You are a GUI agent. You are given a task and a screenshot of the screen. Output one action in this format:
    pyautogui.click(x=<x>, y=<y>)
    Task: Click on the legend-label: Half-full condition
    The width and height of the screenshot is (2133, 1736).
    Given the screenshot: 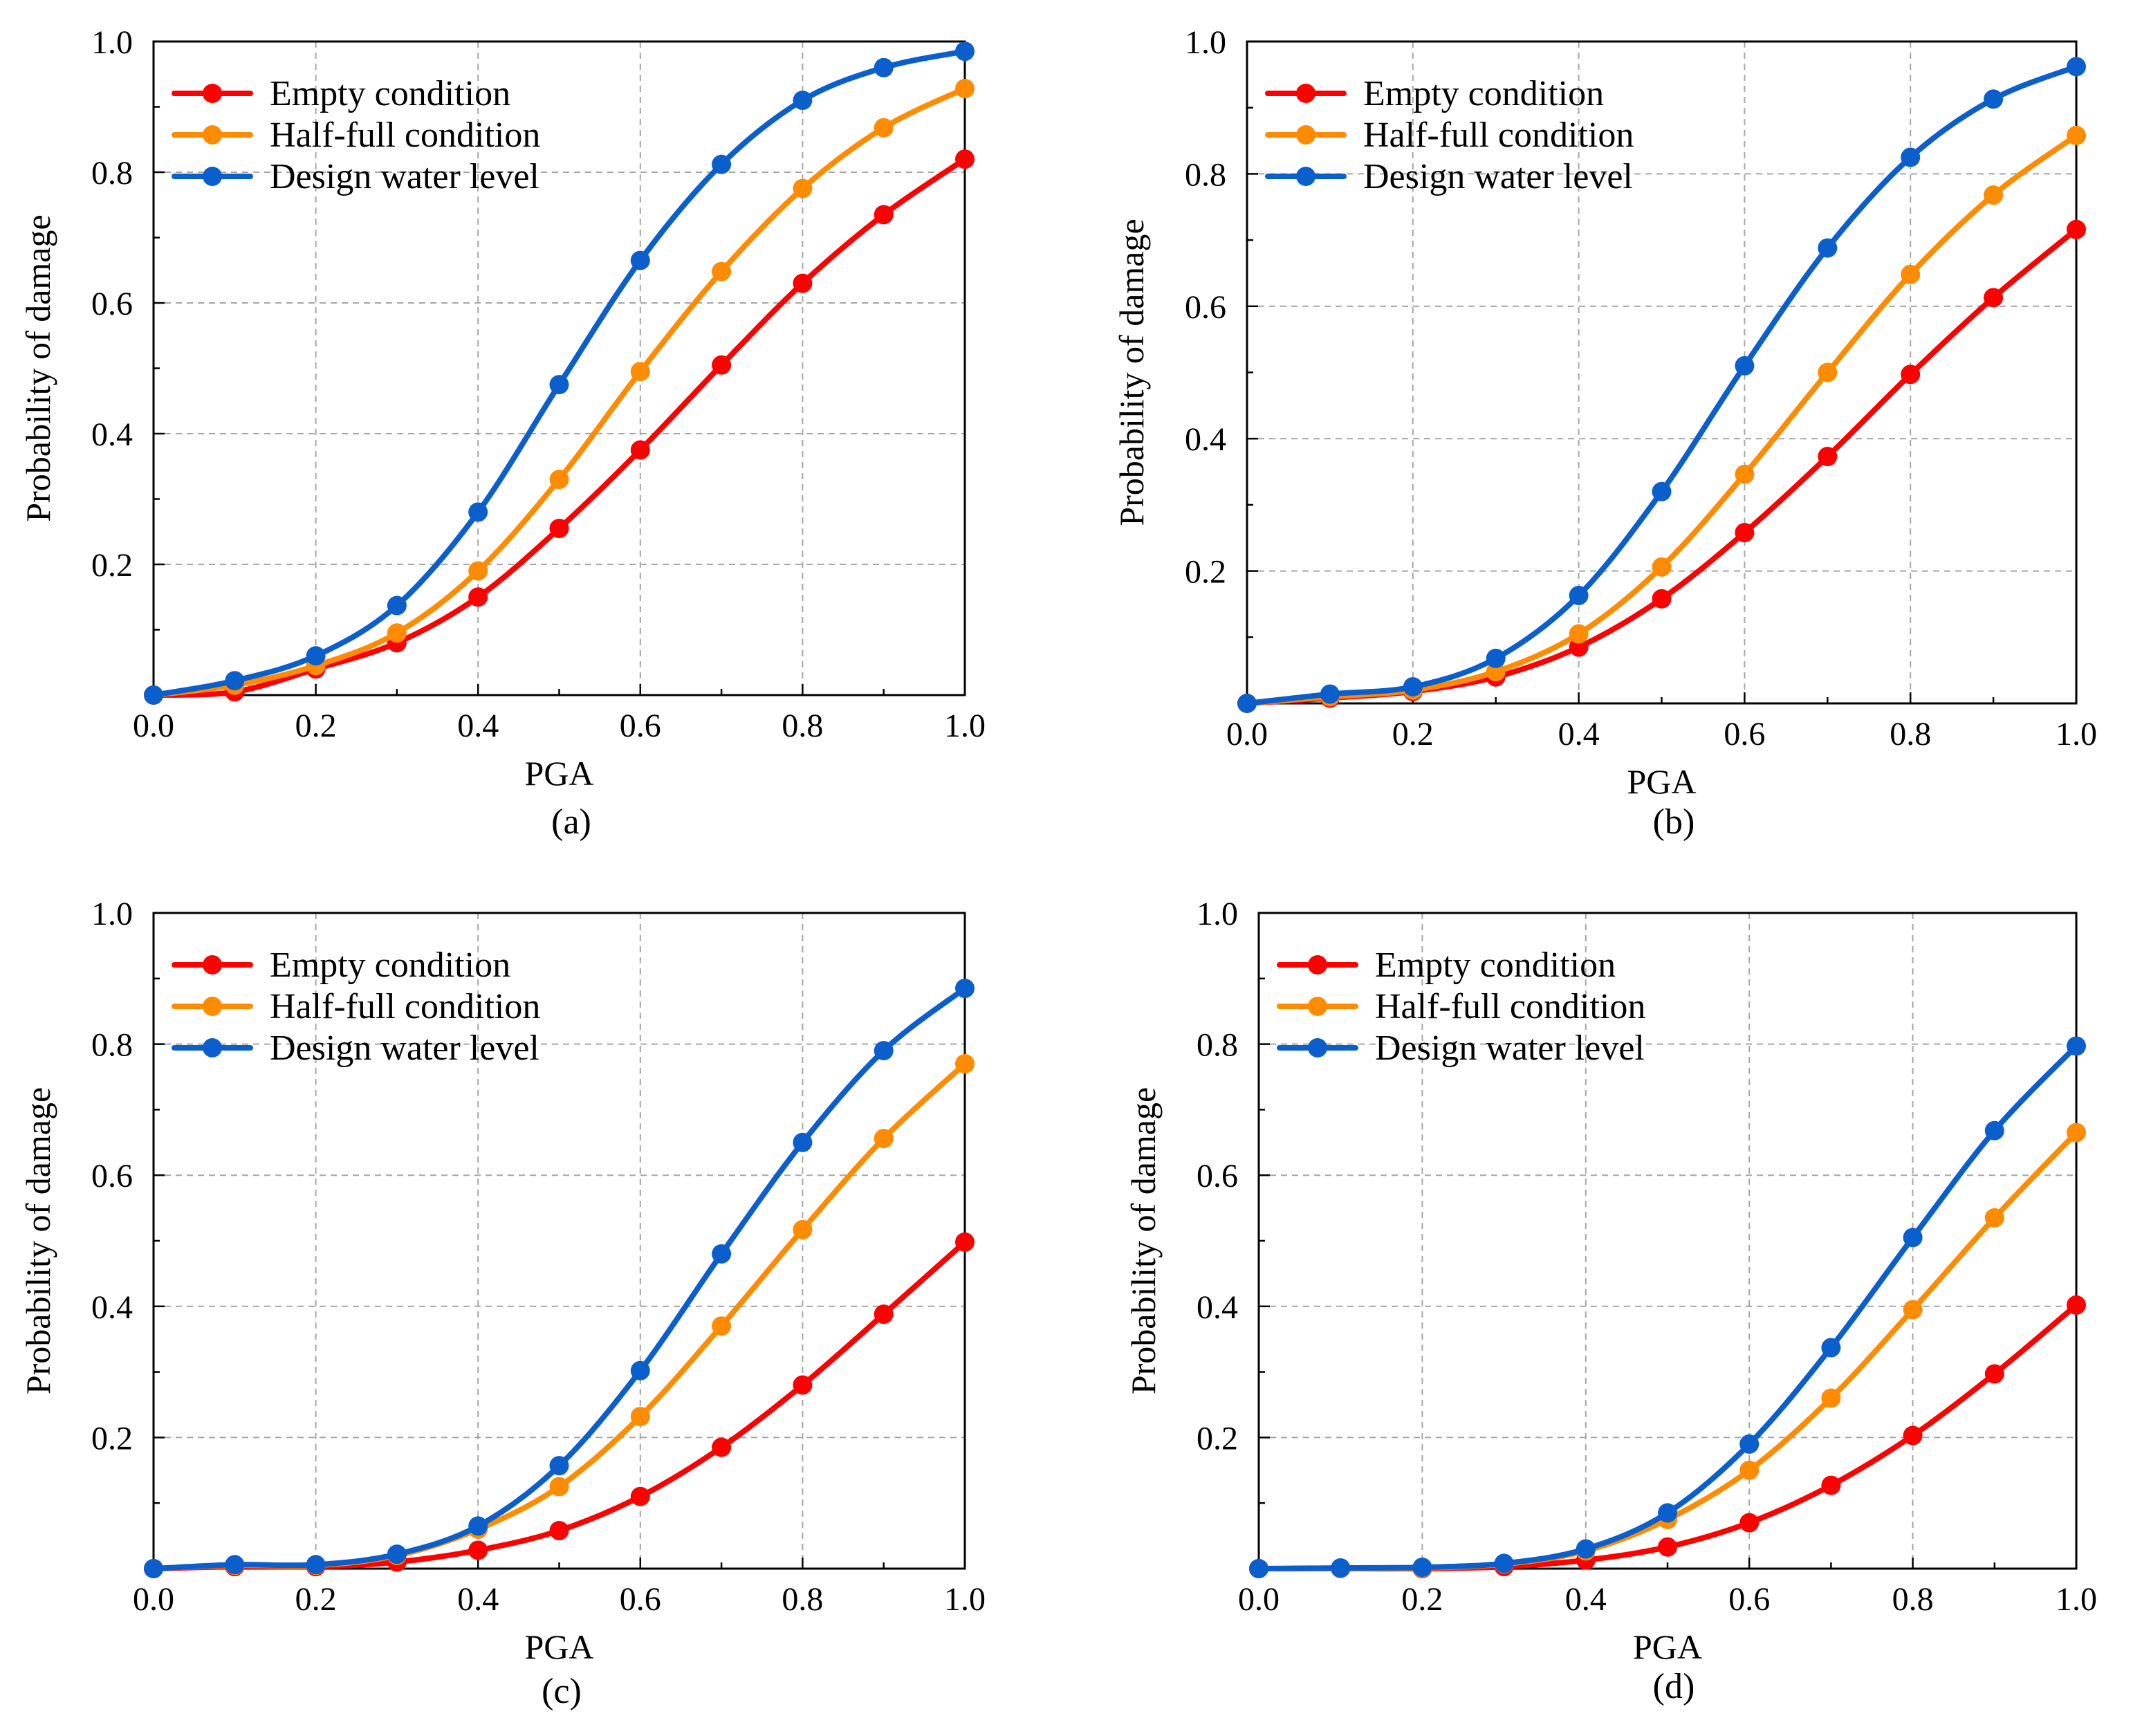 What is the action you would take?
    pyautogui.click(x=1510, y=1006)
    